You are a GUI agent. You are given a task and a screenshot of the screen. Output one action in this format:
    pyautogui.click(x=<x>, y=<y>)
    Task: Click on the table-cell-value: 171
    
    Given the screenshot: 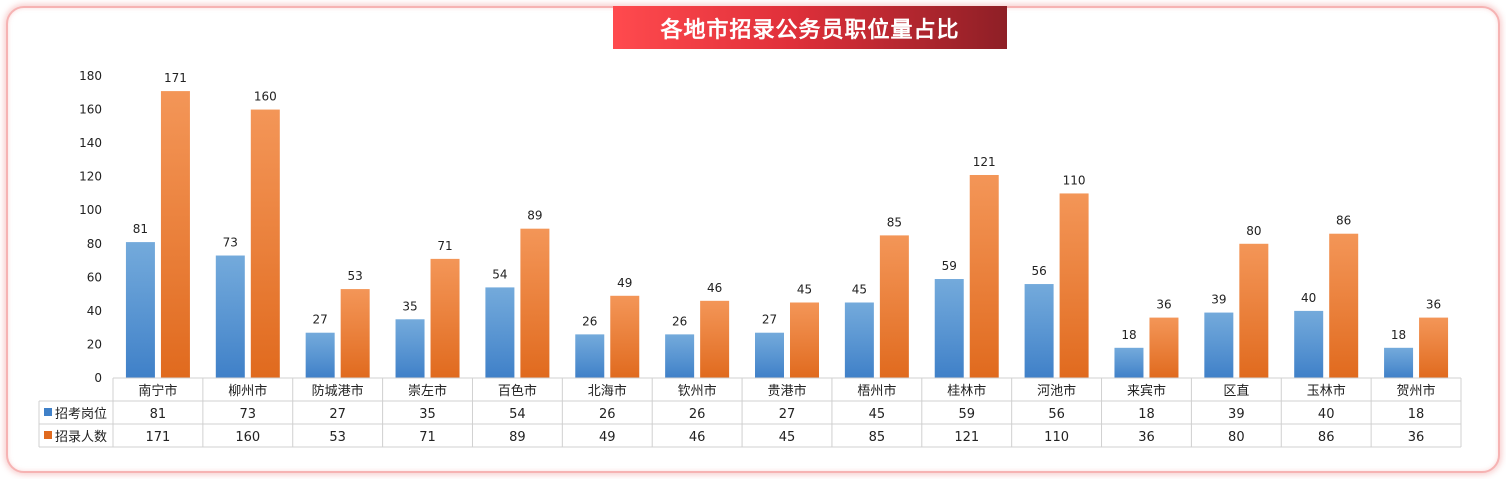 What is the action you would take?
    pyautogui.click(x=158, y=437)
    